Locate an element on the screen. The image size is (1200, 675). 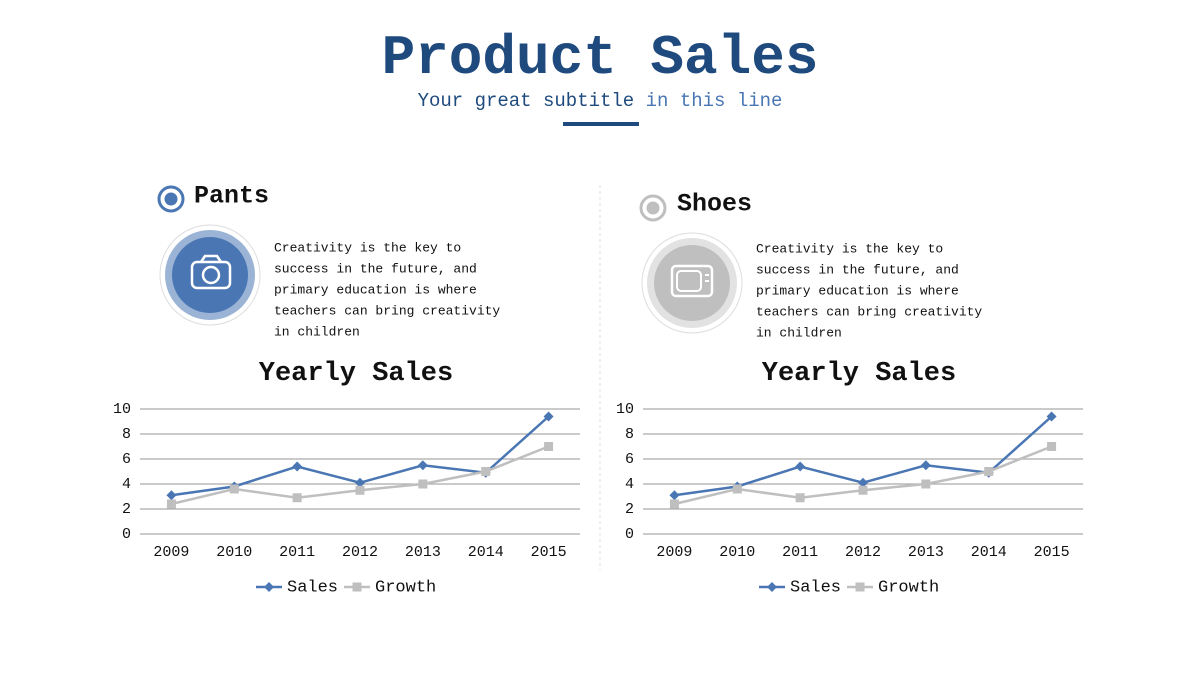
slide-title: Product Sales is located at coordinates (600, 58).